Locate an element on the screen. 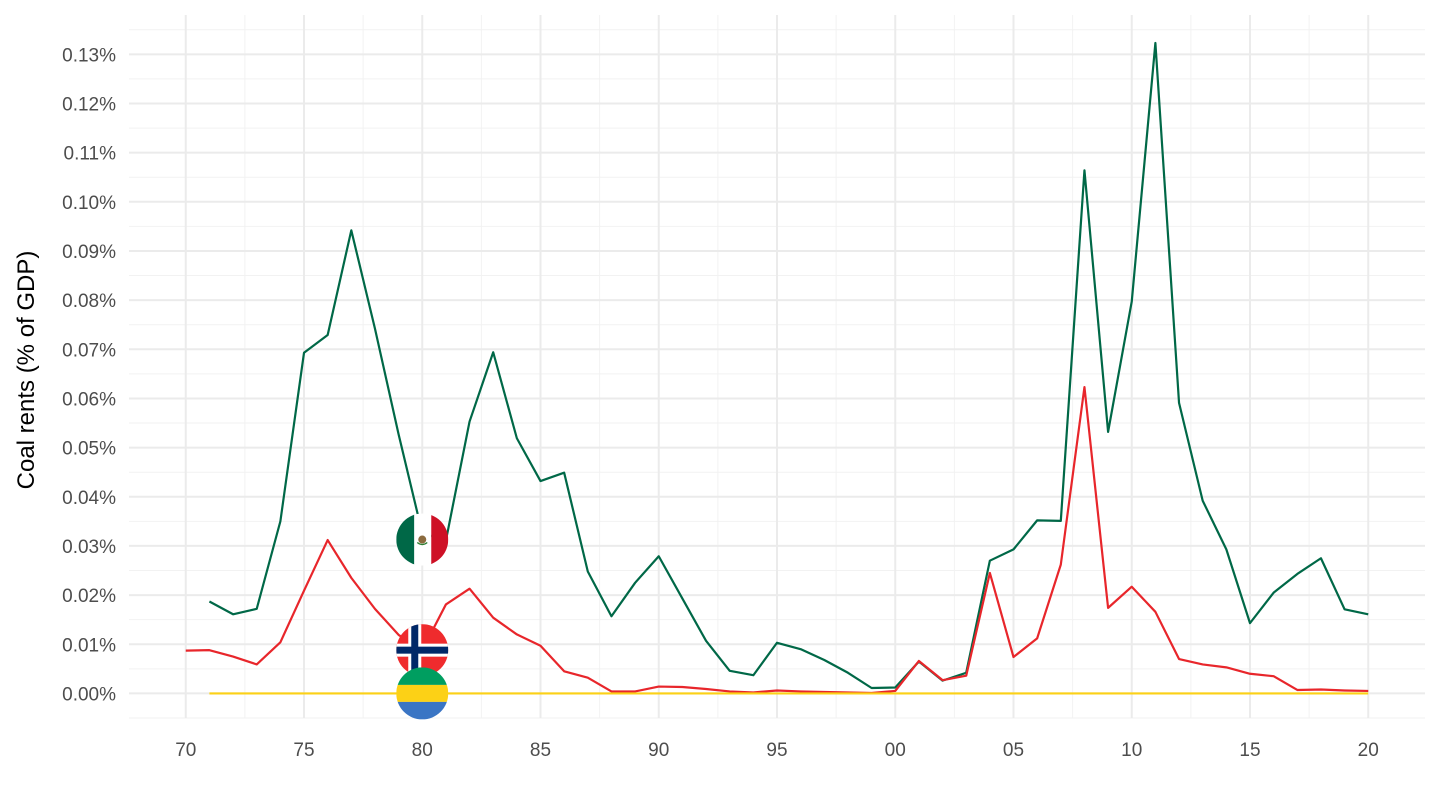  y-tick-label: 0.11% is located at coordinates (90, 154).